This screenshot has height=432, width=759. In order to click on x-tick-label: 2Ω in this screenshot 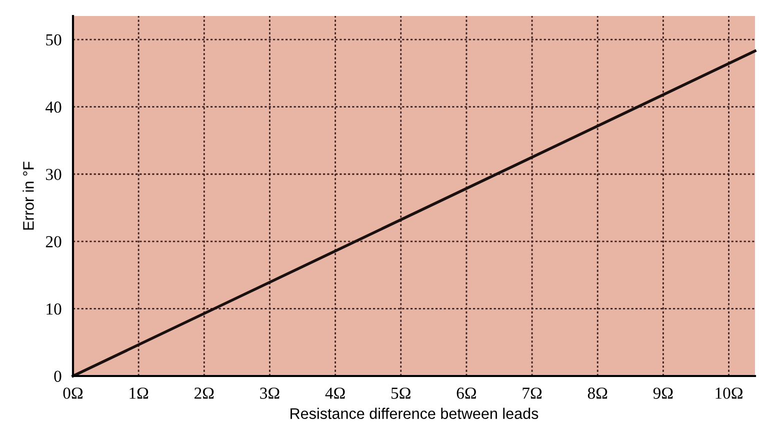, I will do `click(204, 393)`.